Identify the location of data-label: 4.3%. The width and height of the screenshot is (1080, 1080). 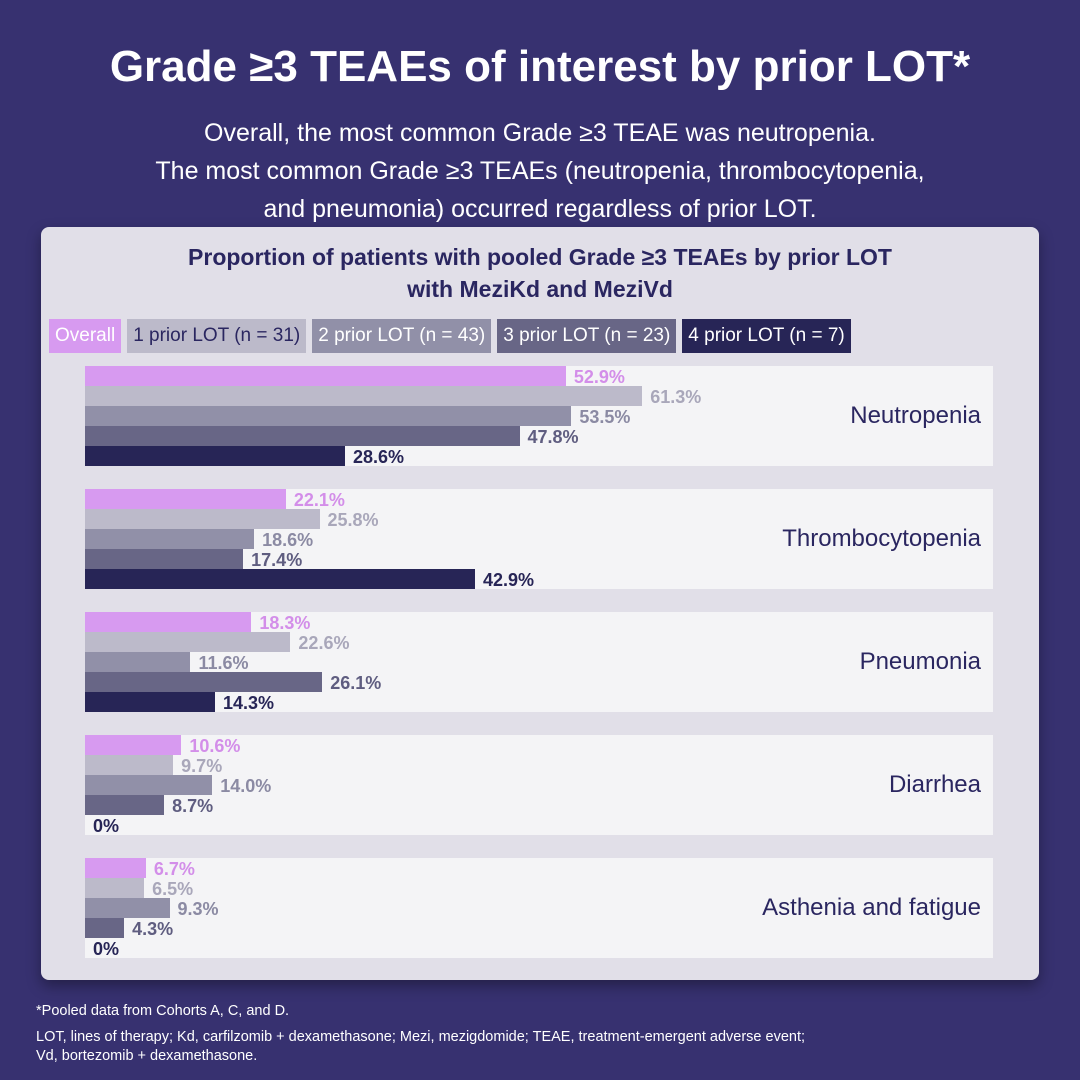
(153, 929).